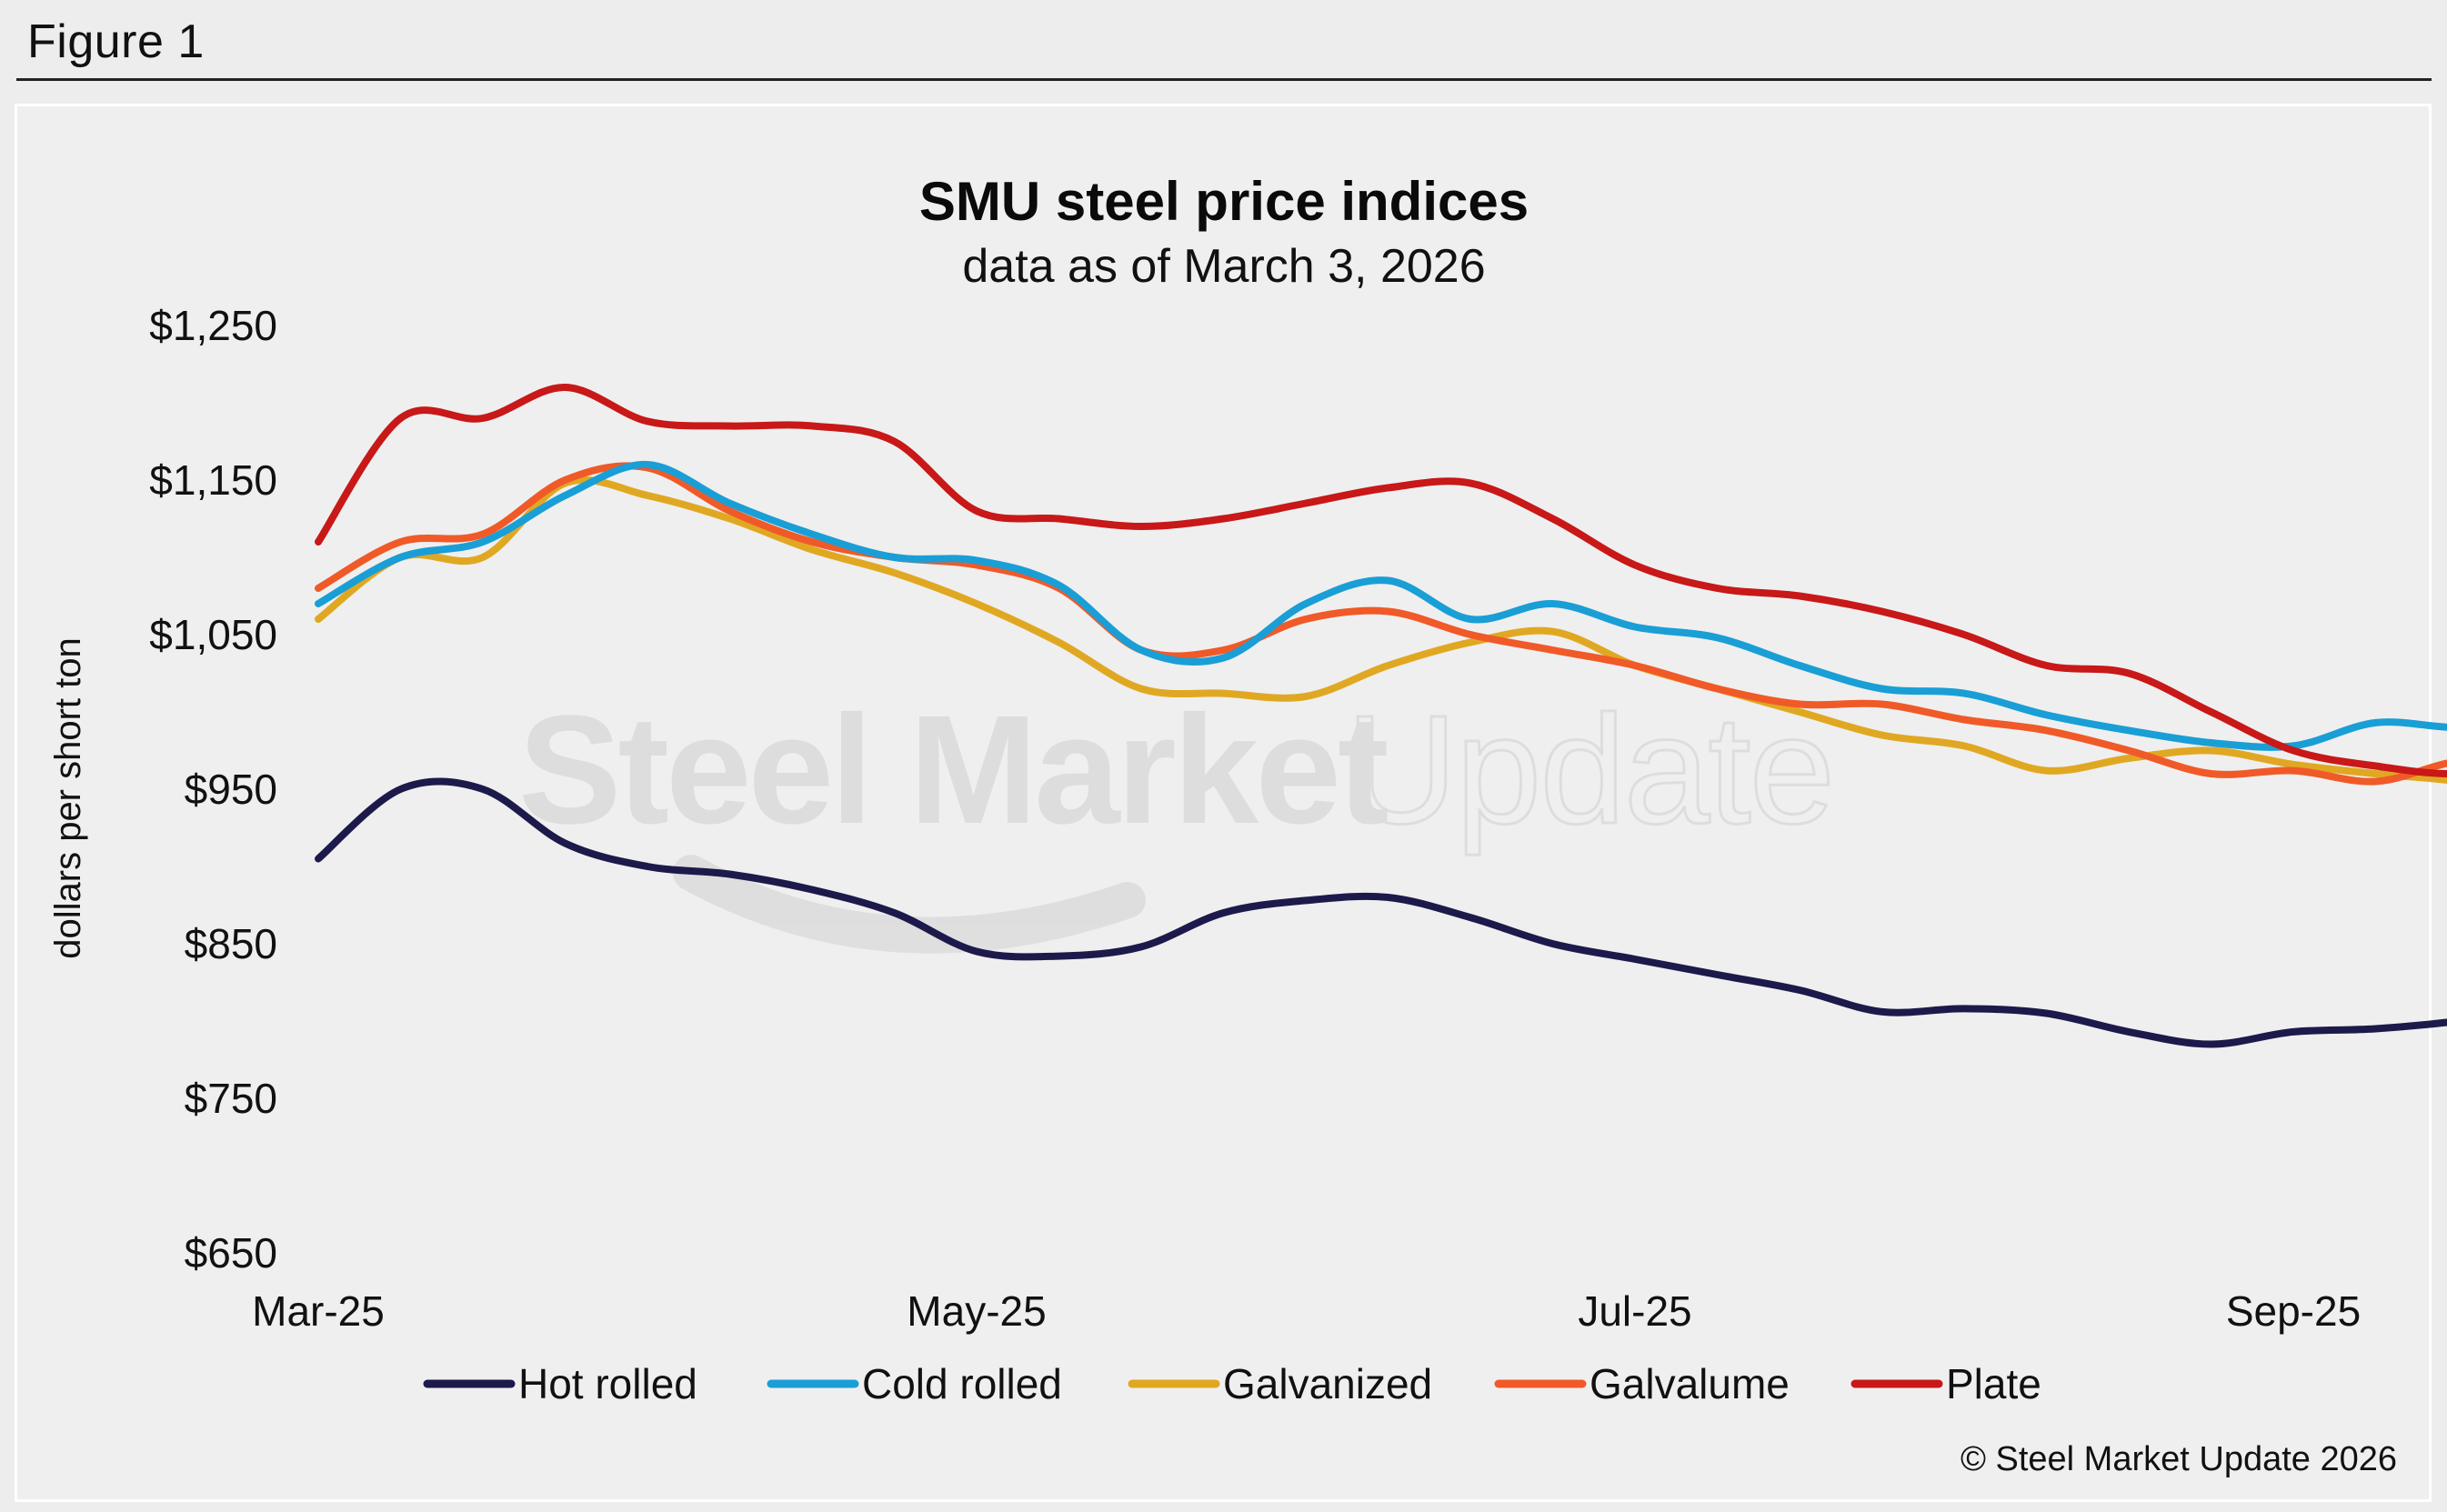 The width and height of the screenshot is (2447, 1512). Describe the element at coordinates (213, 634) in the screenshot. I see `y-tick-label: $1,050` at that location.